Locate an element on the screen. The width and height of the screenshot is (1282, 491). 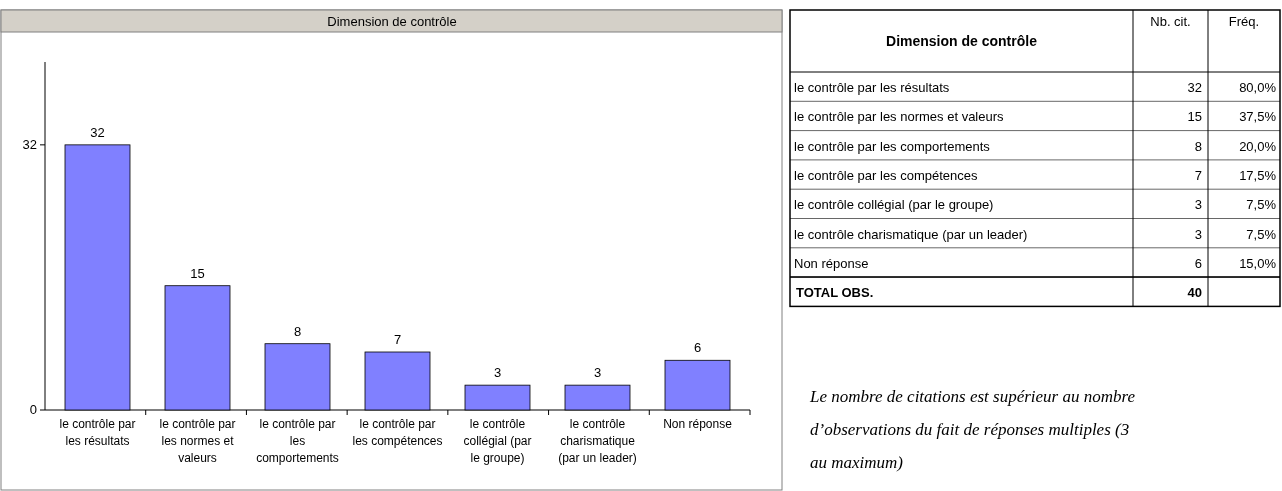
x-tick-label: Non réponse is located at coordinates (698, 424).